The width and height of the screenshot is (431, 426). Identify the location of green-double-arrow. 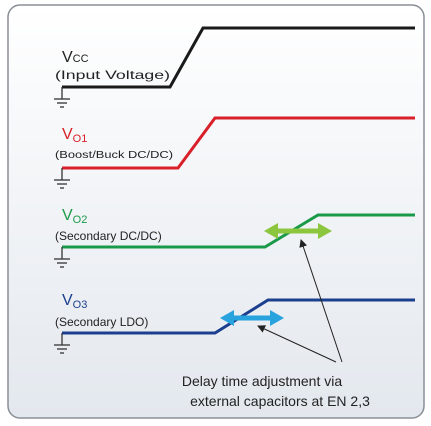
(298, 231).